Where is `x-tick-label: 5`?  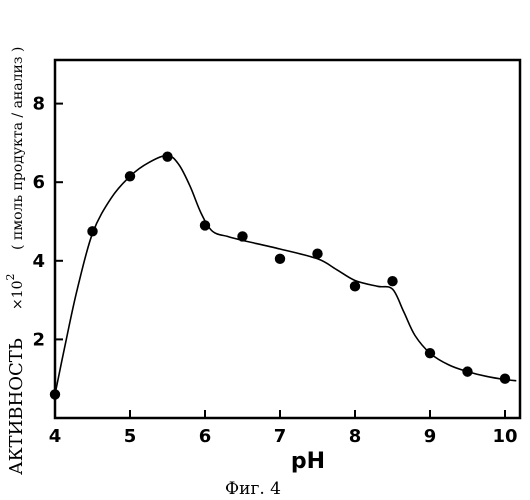
x-tick-label: 5 is located at coordinates (130, 436).